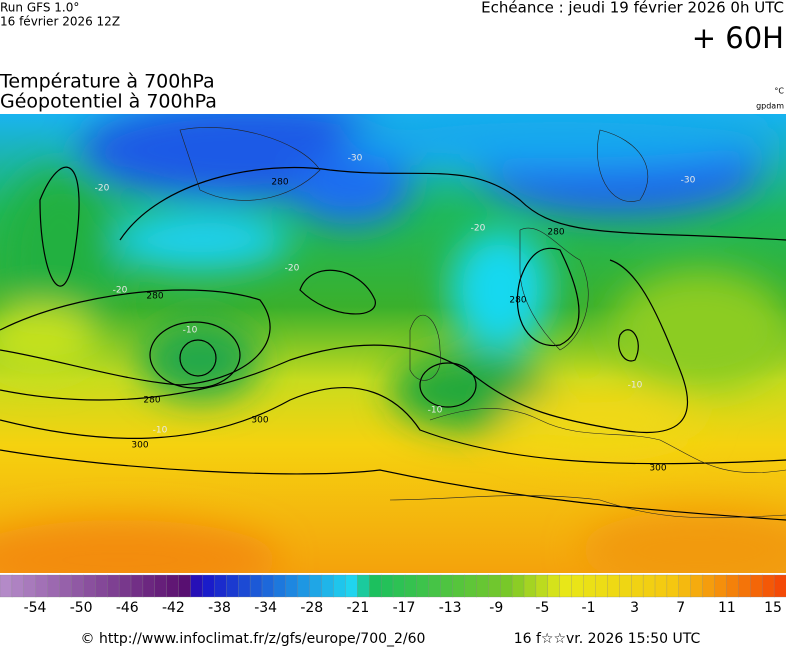 The image size is (786, 648). What do you see at coordinates (39, 8) in the screenshot?
I see `run-label: Run GFS 1.0°` at bounding box center [39, 8].